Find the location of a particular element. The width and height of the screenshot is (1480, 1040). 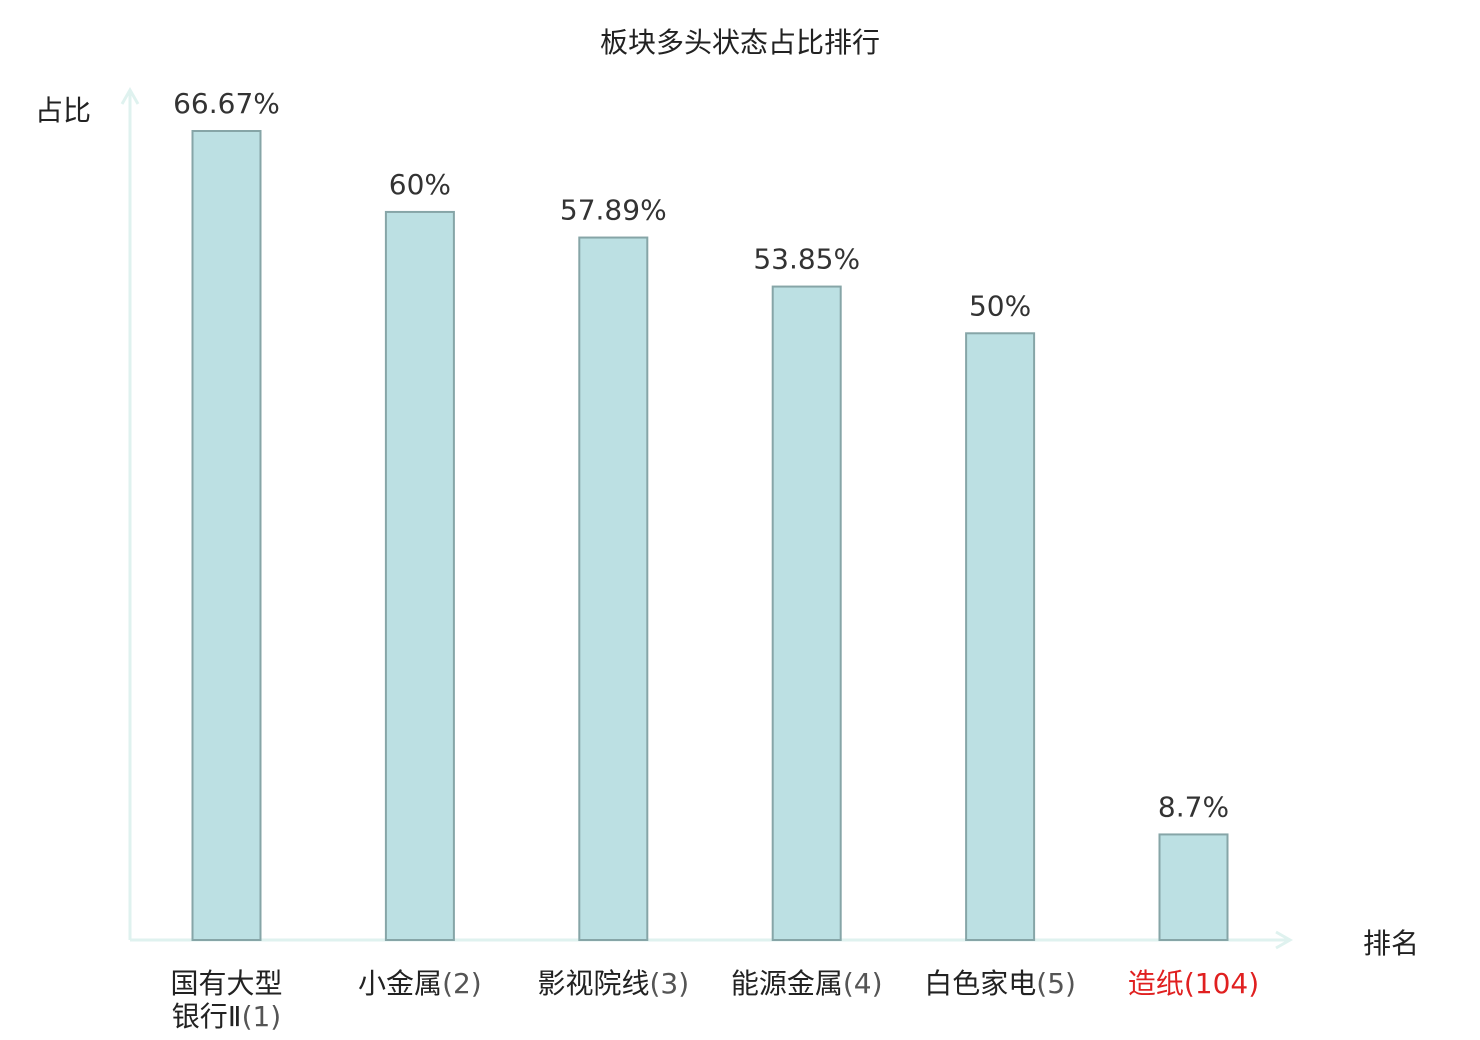

value-label-3: 57.89% is located at coordinates (613, 210).